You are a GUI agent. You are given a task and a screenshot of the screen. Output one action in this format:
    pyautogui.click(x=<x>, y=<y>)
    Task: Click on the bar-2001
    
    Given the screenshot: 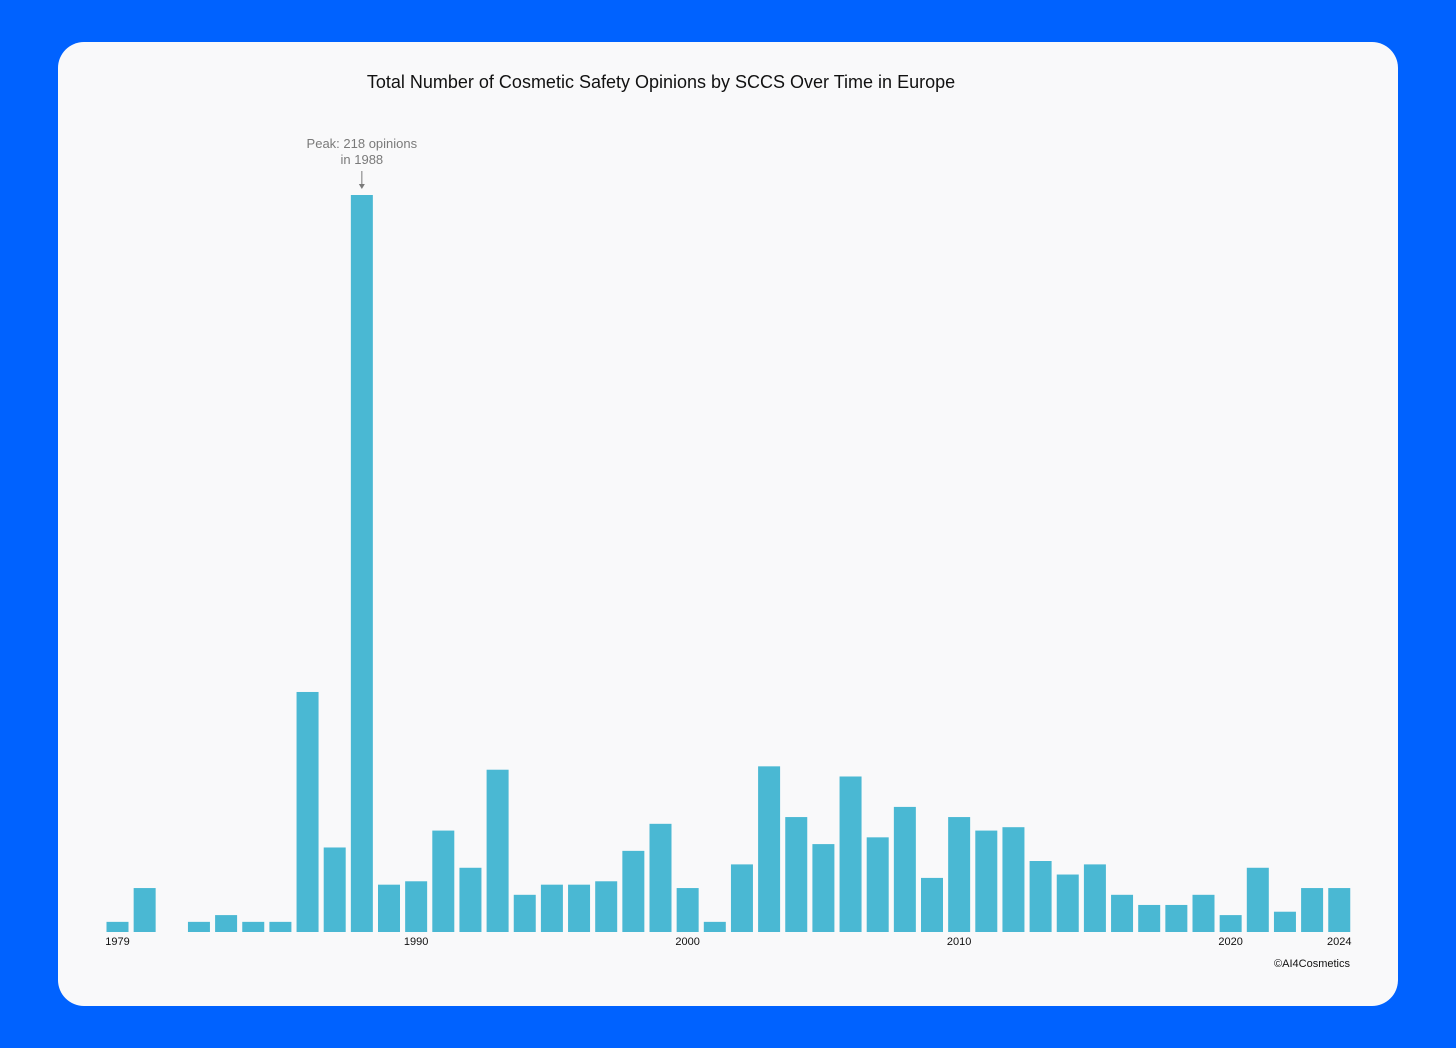 What is the action you would take?
    pyautogui.click(x=714, y=926)
    